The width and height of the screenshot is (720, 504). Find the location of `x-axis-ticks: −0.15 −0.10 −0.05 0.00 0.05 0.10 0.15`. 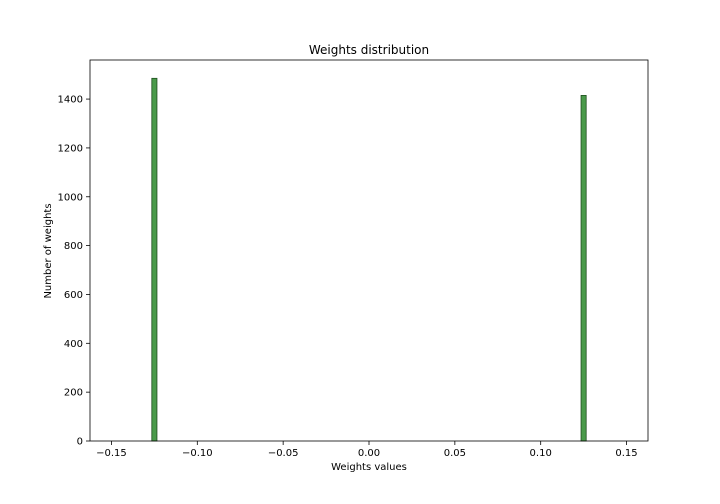

x-axis-ticks: −0.15 −0.10 −0.05 0.00 0.05 0.10 0.15 is located at coordinates (367, 450).